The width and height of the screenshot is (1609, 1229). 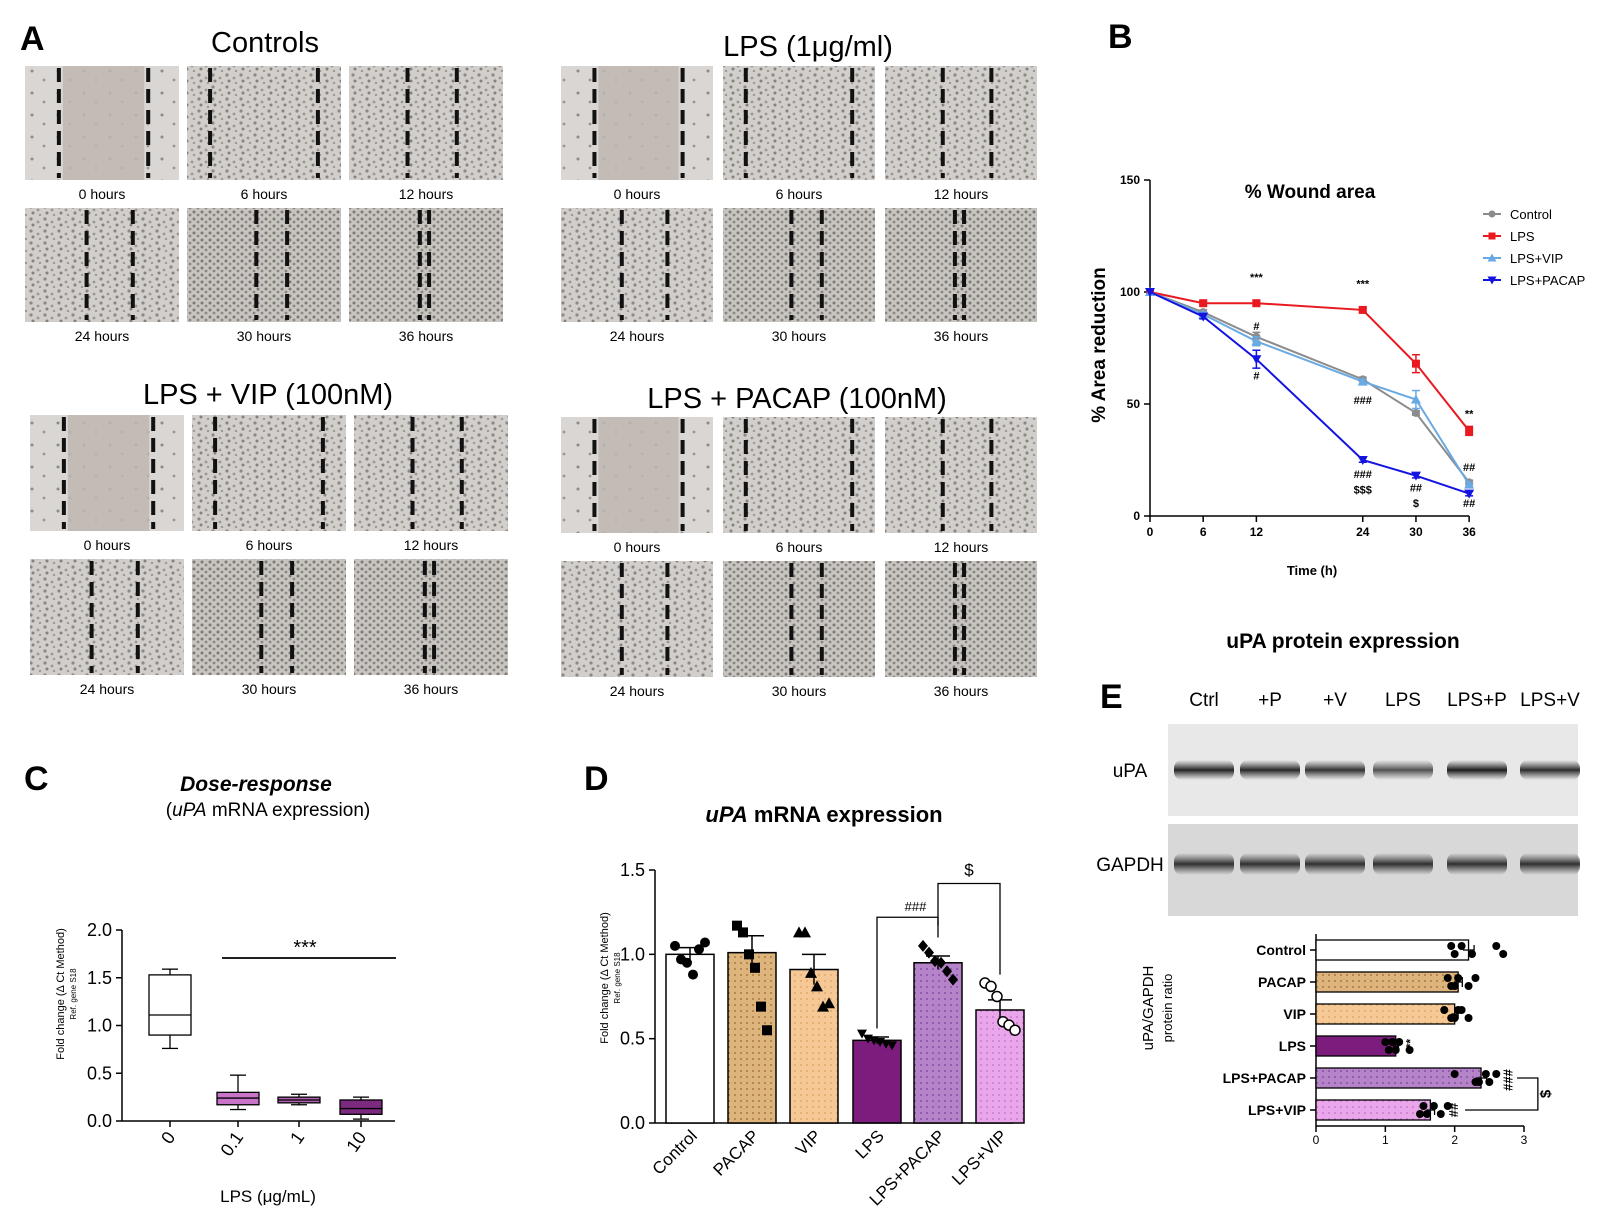 I want to click on chart-c-ylabel: Fold change (Δ Ct Method), so click(x=61, y=993).